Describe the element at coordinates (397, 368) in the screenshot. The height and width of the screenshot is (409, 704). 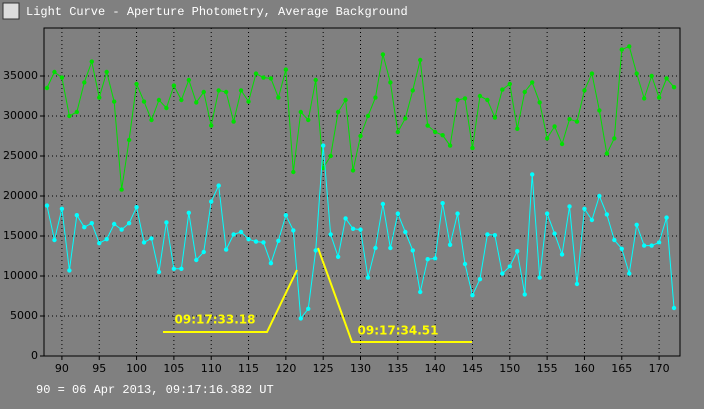
I see `x-tick-label: 135` at that location.